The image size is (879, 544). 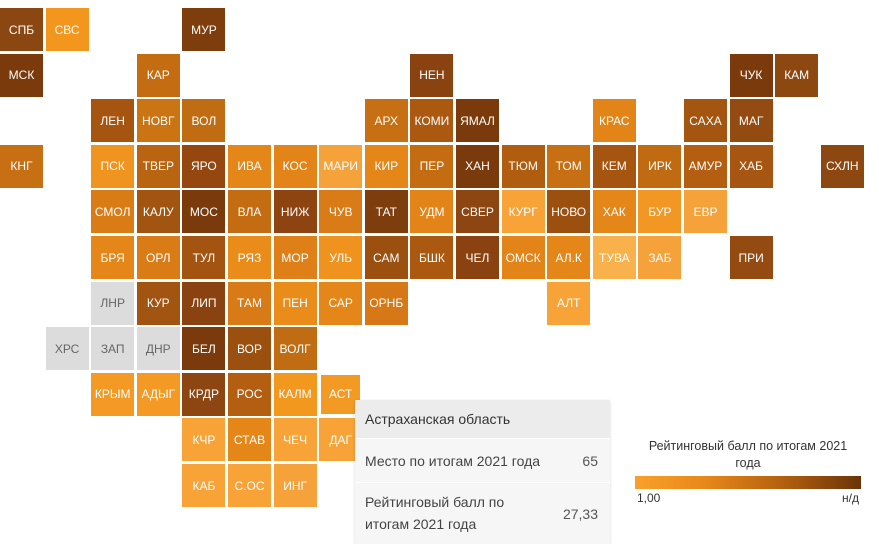 I want to click on region-tile: МОР, so click(x=295, y=257).